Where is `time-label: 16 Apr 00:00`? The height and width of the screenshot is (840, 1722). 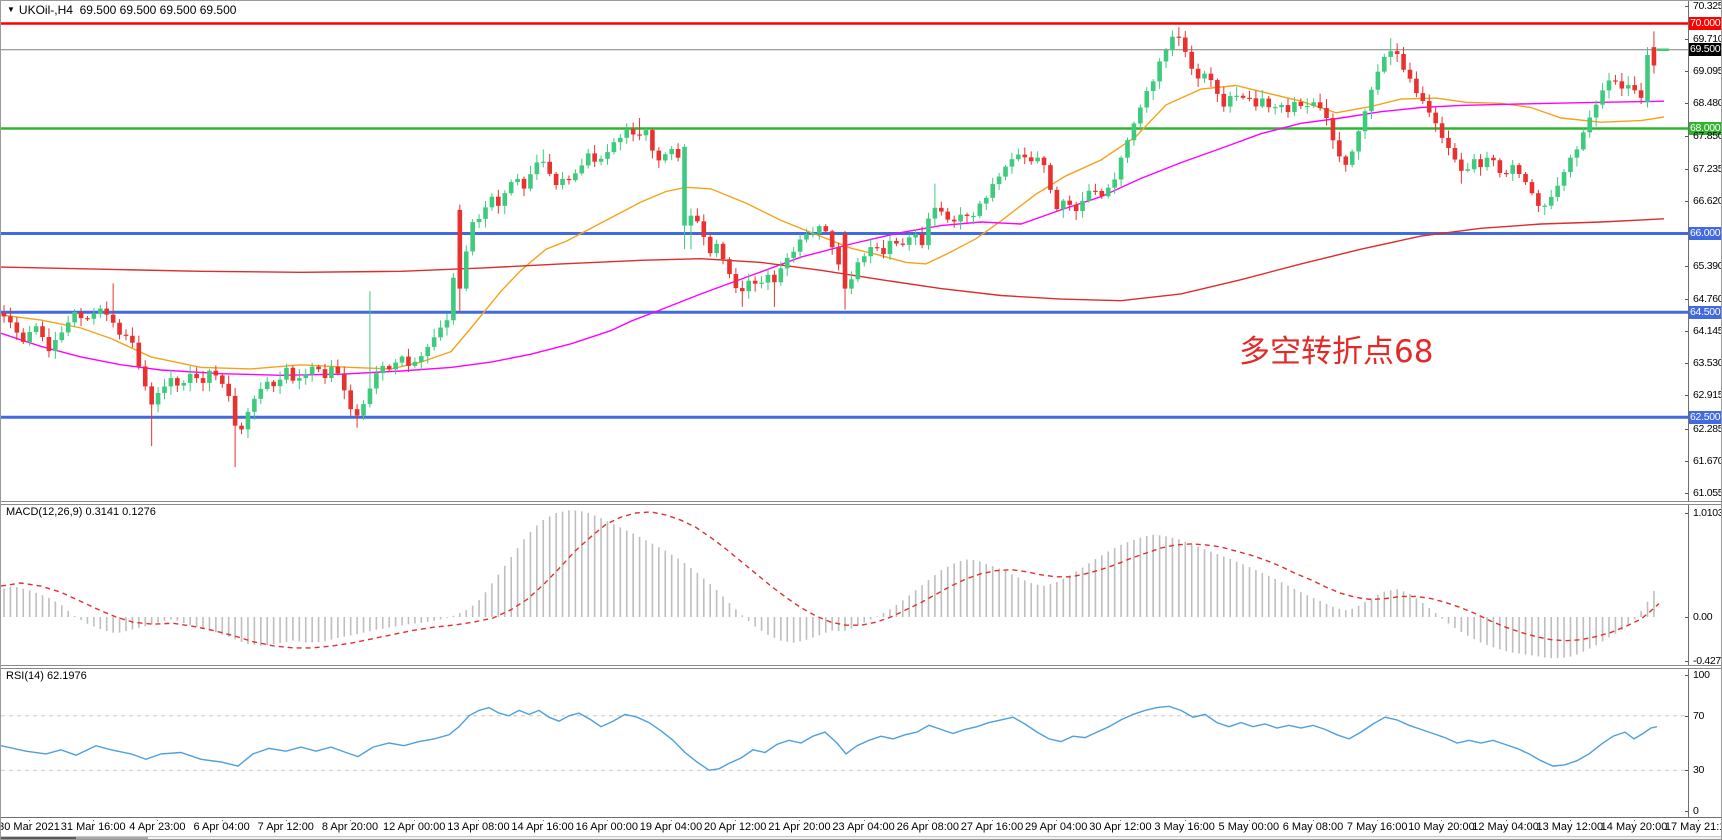 time-label: 16 Apr 00:00 is located at coordinates (606, 827).